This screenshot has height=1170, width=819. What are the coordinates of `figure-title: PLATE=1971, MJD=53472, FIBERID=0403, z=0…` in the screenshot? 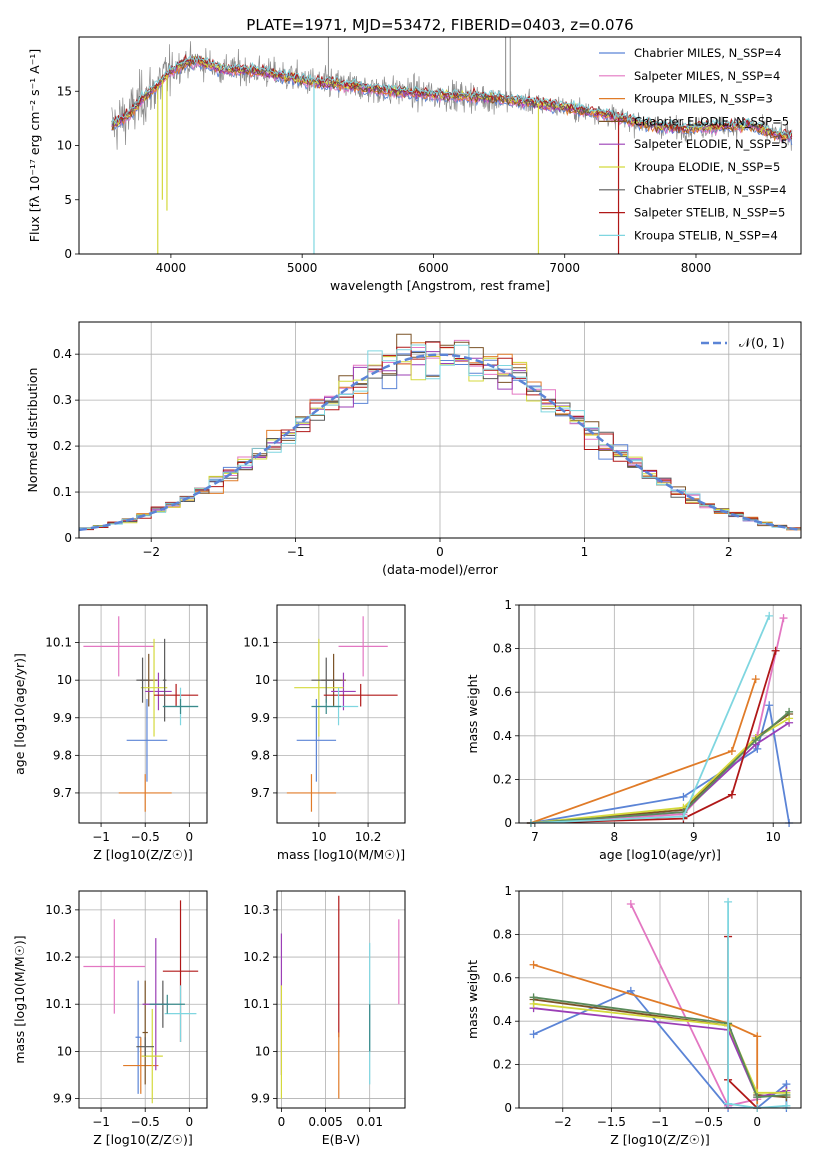 It's located at (439, 25).